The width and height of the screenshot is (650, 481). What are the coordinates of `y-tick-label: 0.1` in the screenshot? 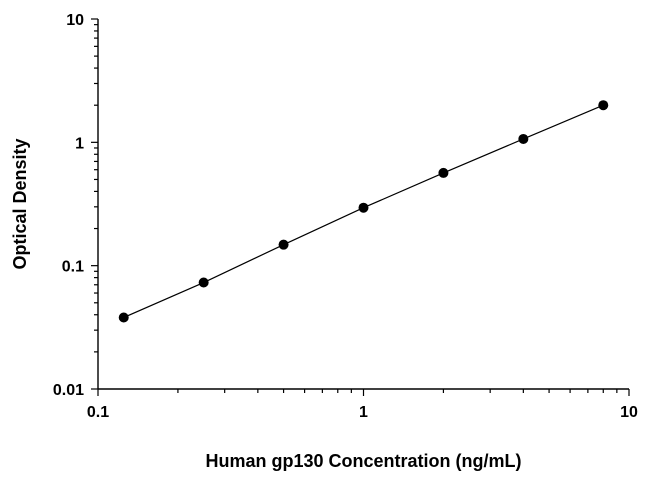 It's located at (73, 267).